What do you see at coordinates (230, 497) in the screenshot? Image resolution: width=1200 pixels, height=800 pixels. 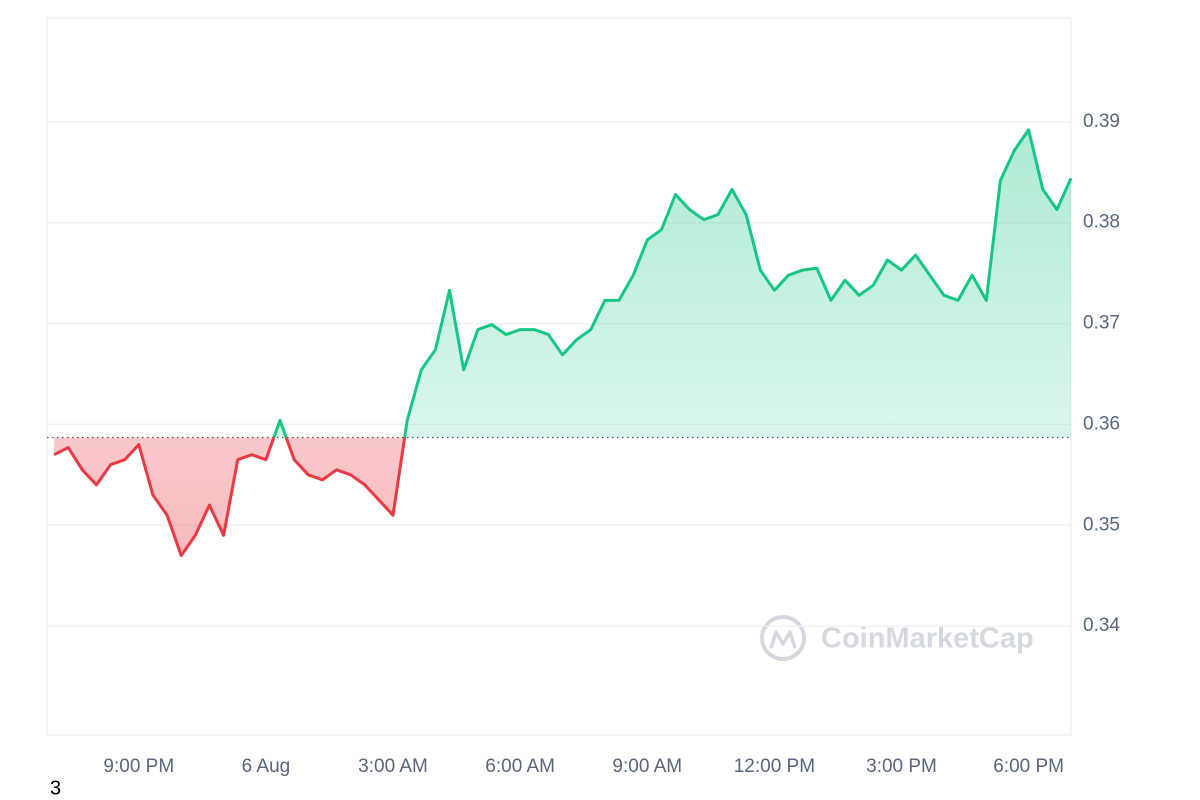 I see `price-line-down` at bounding box center [230, 497].